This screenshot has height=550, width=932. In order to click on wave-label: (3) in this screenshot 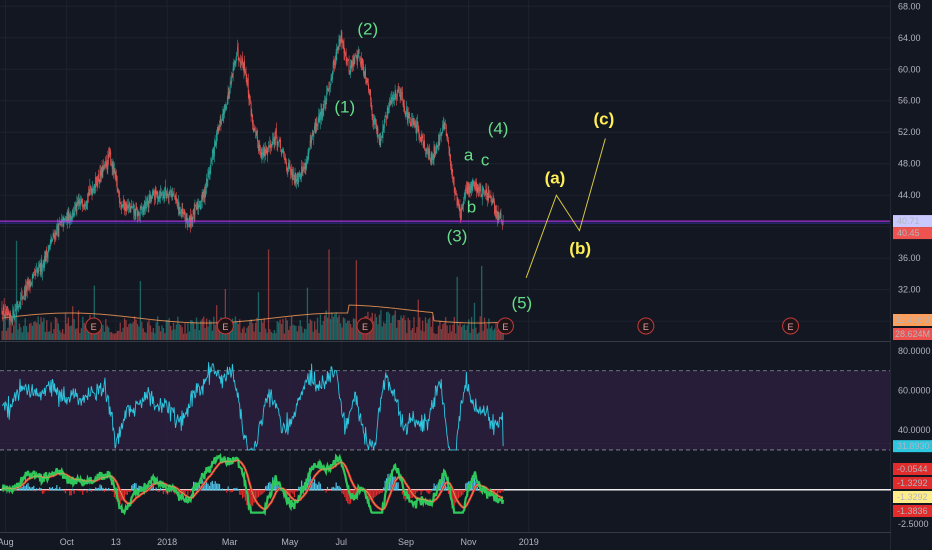, I will do `click(457, 236)`.